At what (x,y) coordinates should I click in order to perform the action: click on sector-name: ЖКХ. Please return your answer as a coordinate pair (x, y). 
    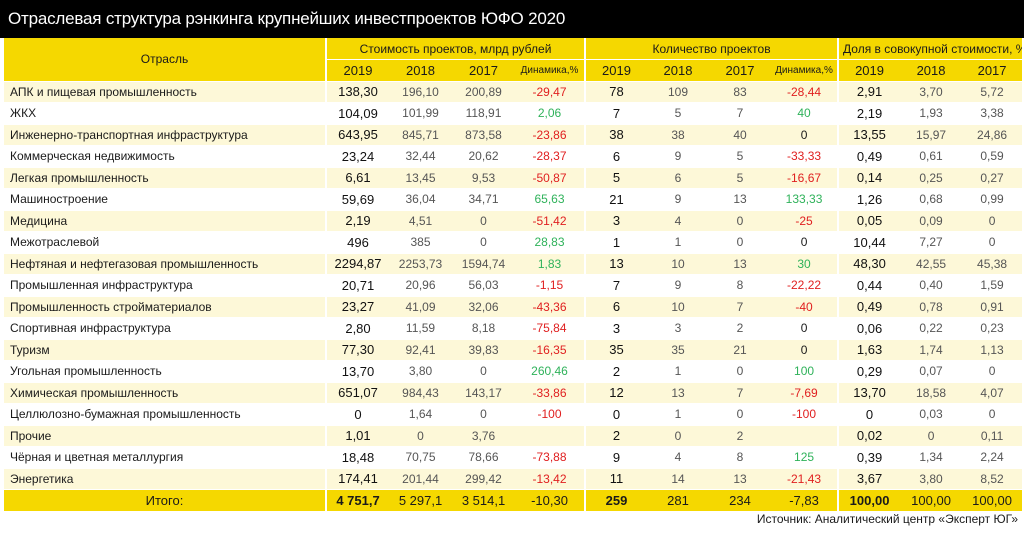
    Looking at the image, I should click on (165, 113).